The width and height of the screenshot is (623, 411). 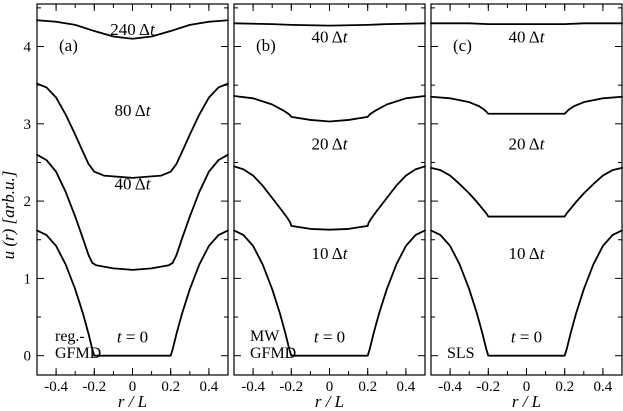 I want to click on y-tick-label: 1, so click(x=28, y=279).